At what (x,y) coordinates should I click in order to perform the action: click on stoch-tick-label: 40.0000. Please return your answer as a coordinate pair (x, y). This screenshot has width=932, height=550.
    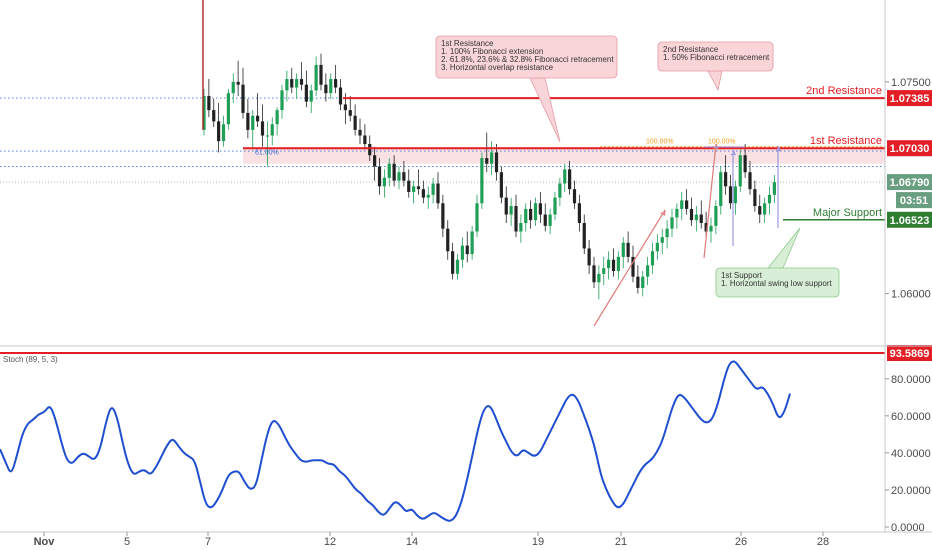
    Looking at the image, I should click on (911, 454).